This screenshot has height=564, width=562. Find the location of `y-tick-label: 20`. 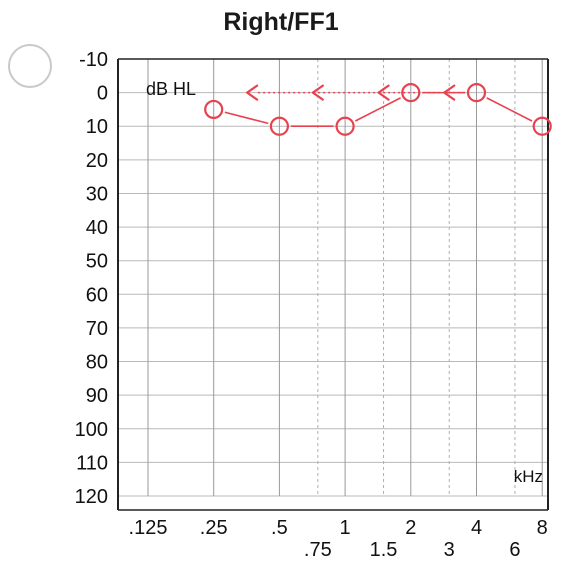

y-tick-label: 20 is located at coordinates (97, 161).